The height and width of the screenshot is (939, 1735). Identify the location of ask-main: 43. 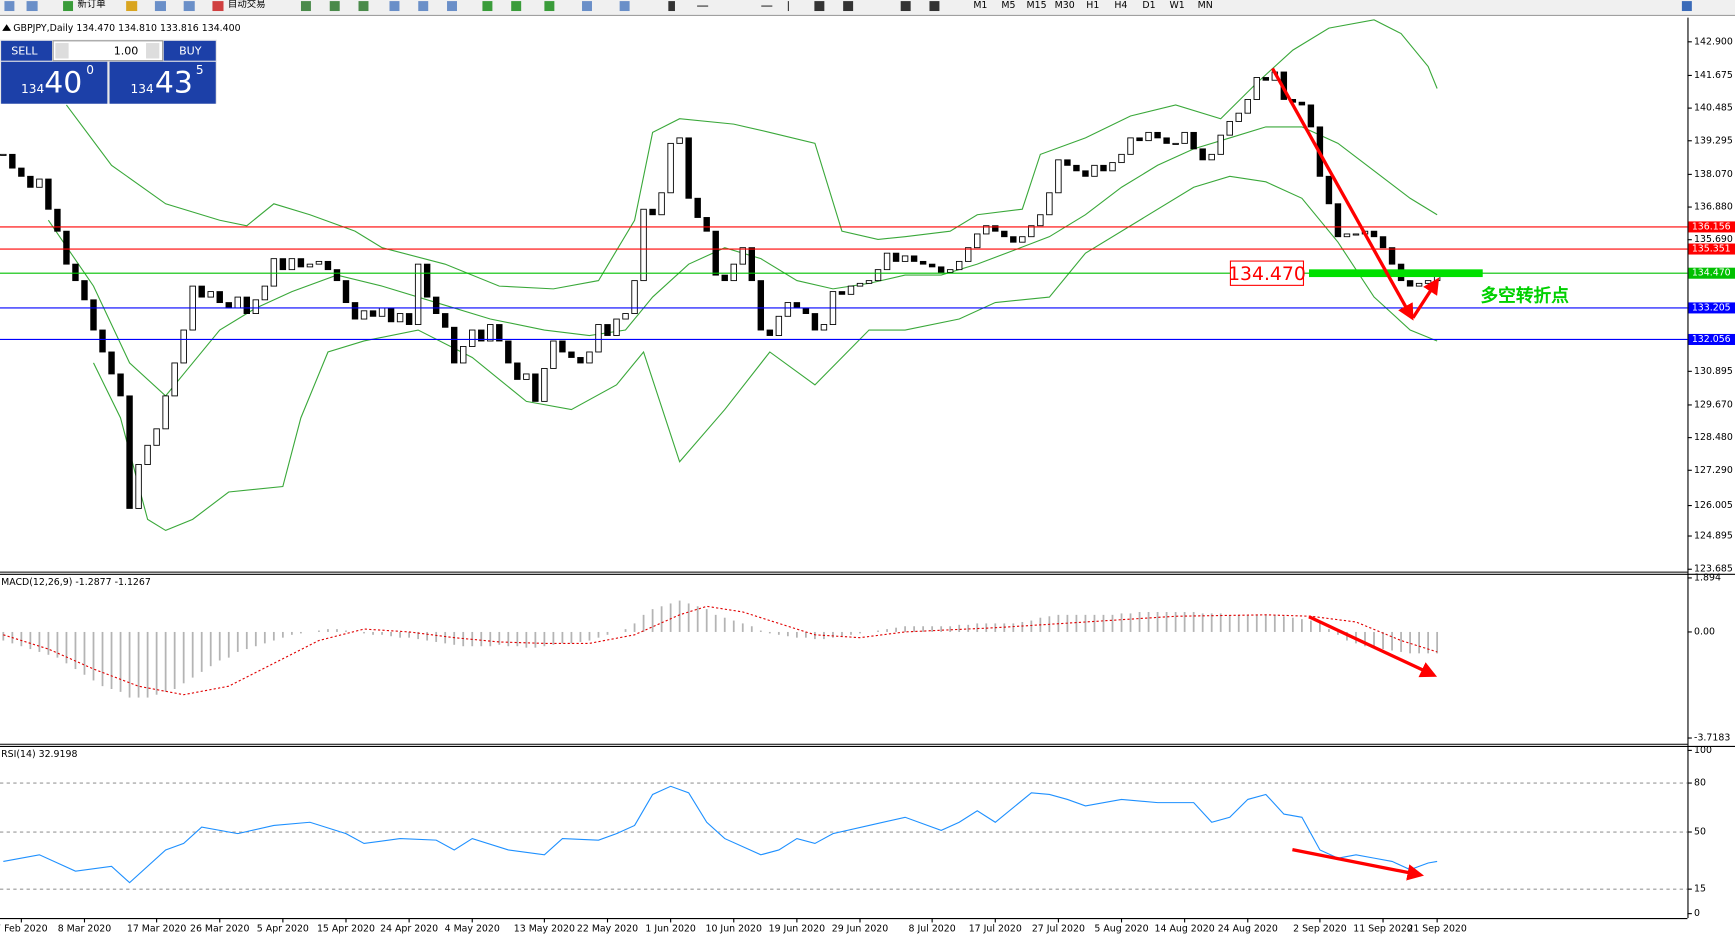
(174, 82).